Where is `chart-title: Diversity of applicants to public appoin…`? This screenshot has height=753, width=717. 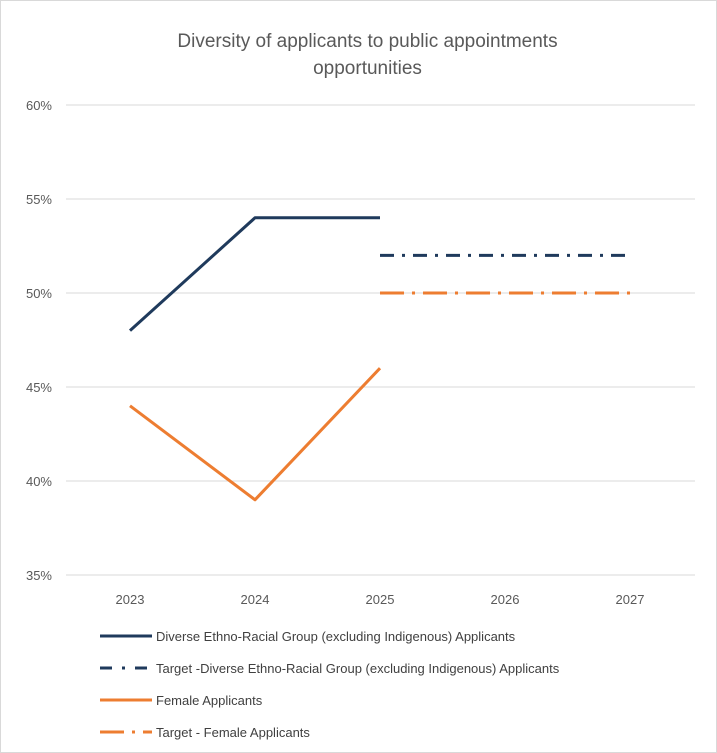
chart-title: Diversity of applicants to public appoin… is located at coordinates (358, 55).